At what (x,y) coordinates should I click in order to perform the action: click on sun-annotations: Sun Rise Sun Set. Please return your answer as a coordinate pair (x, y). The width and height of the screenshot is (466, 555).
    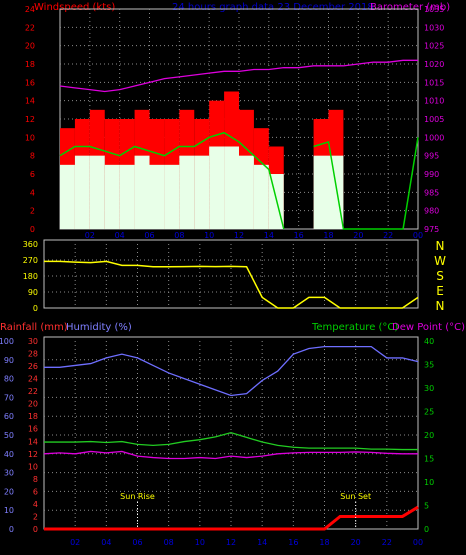
    Looking at the image, I should click on (245, 510).